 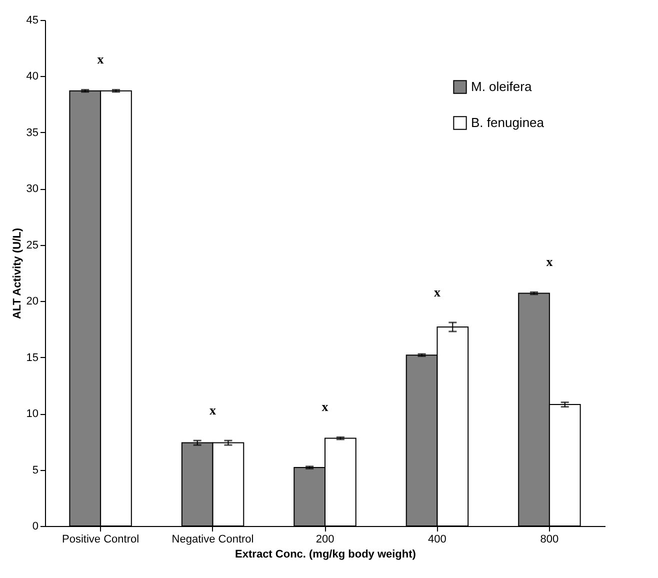 I want to click on x-axis-title: Extract Conc. (mg/kg body weight), so click(x=325, y=554).